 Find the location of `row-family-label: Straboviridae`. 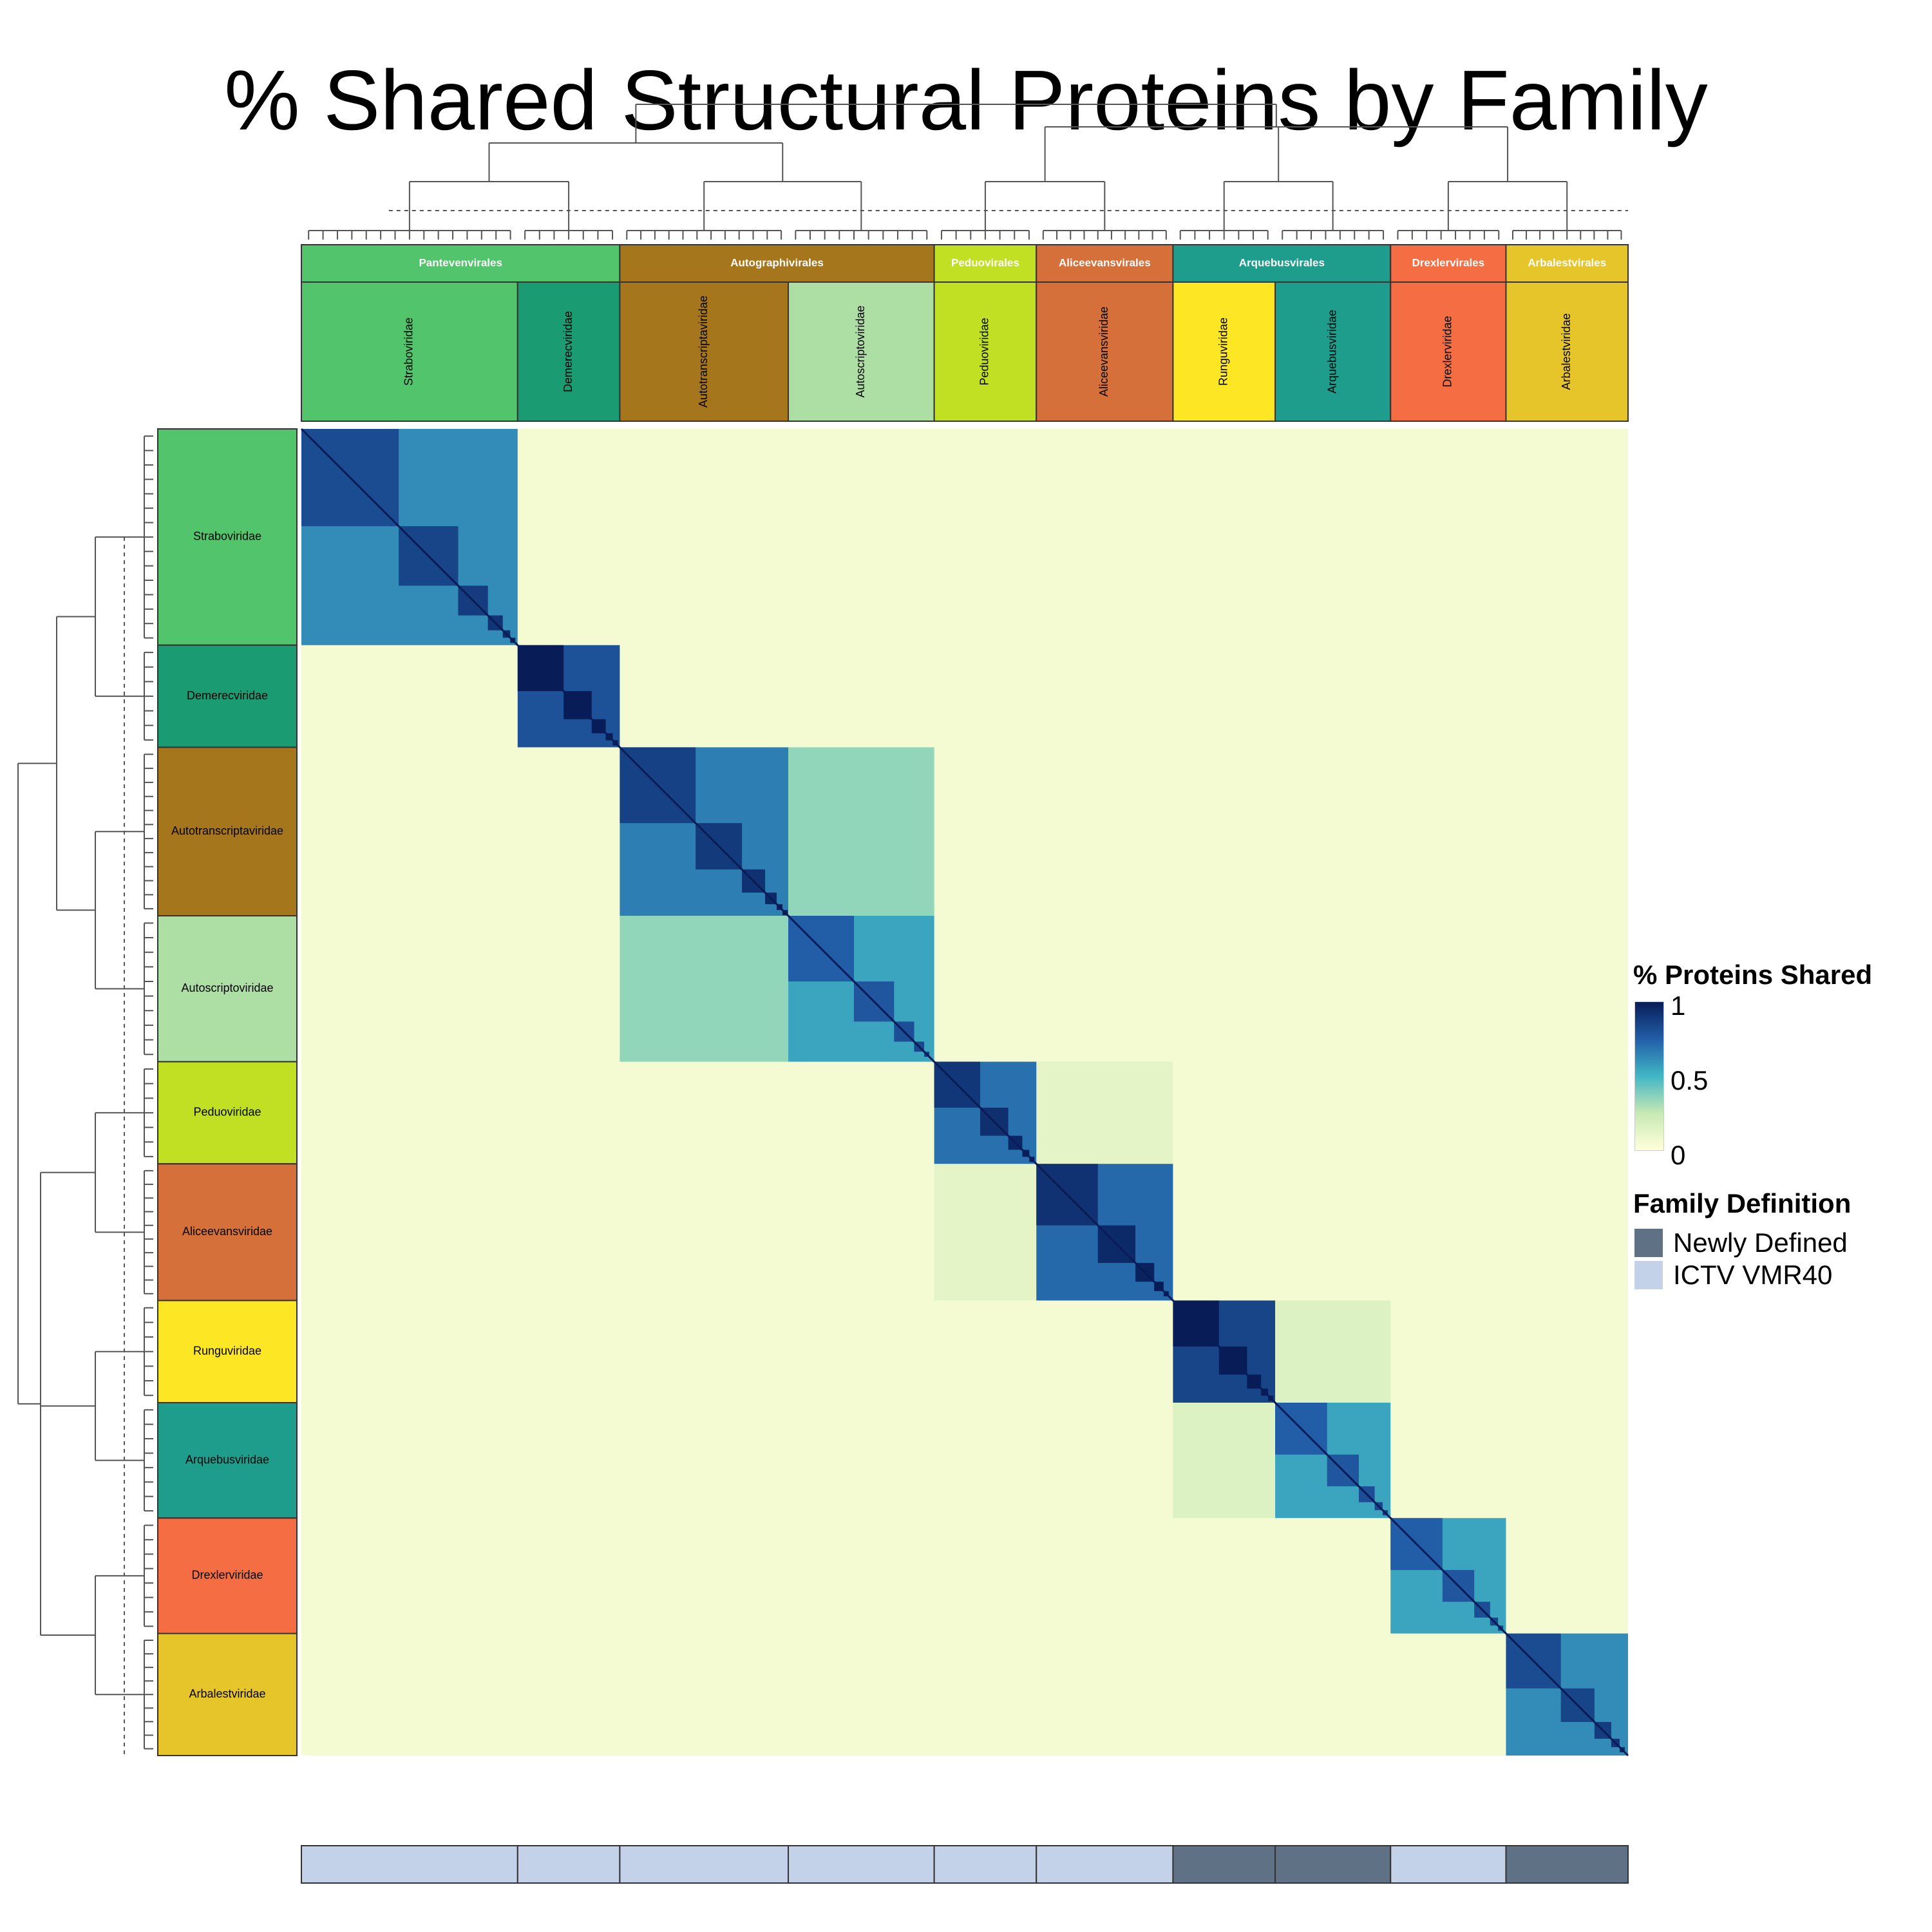

row-family-label: Straboviridae is located at coordinates (227, 537).